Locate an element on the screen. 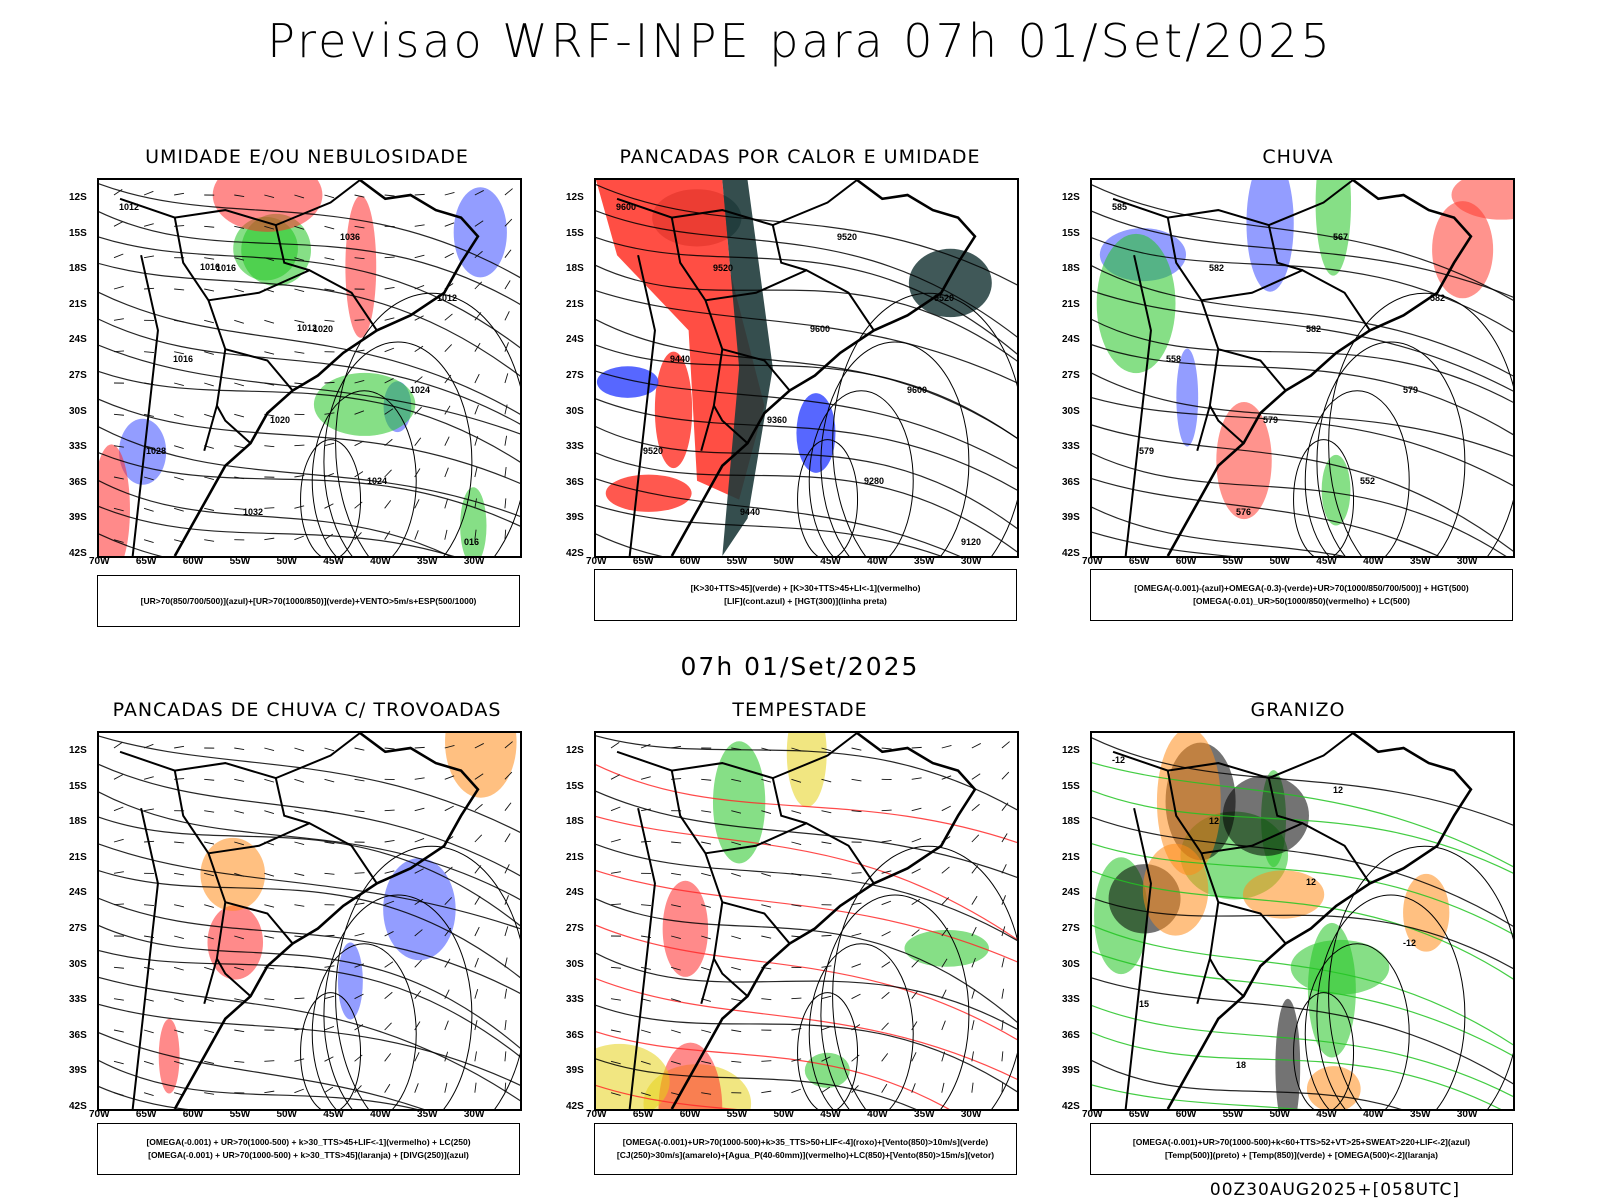 This screenshot has width=1600, height=1200. contour-value-label: 9520 is located at coordinates (723, 268).